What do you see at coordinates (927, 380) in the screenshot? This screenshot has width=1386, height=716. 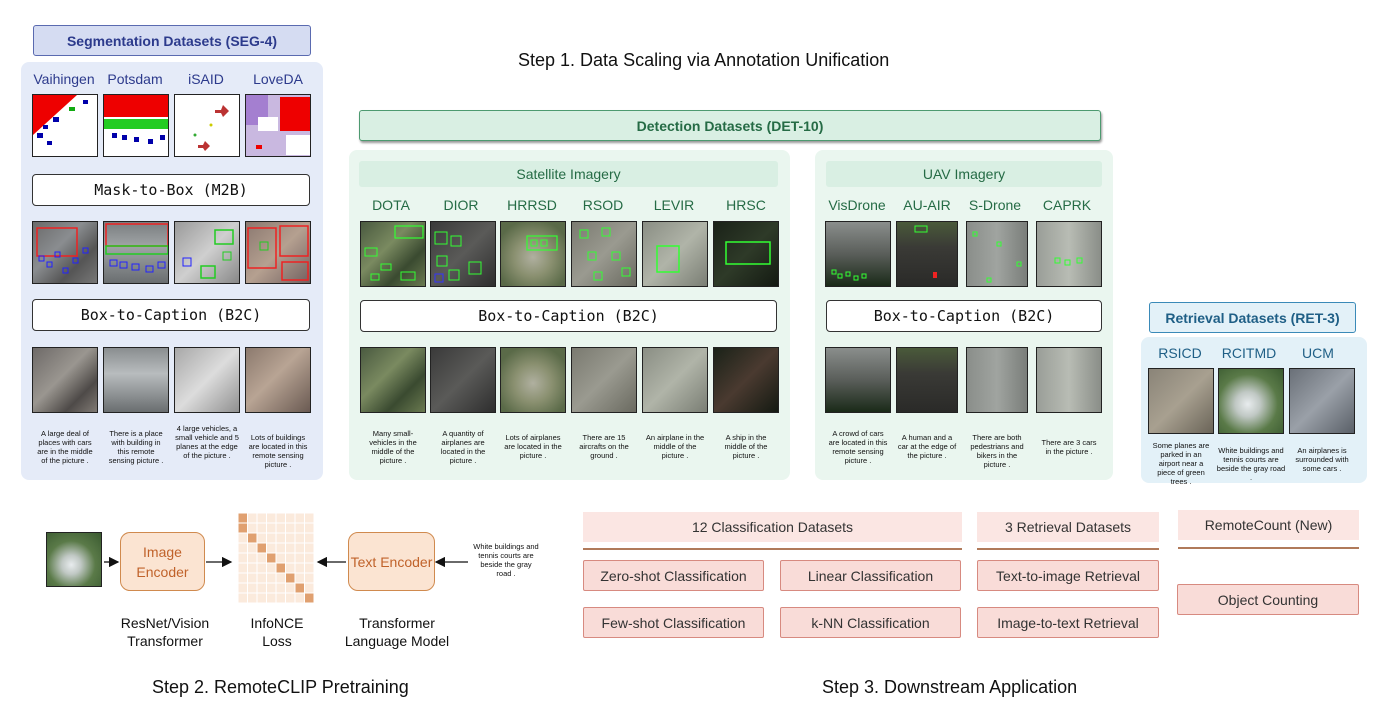 I see `uav-photo-au-air` at bounding box center [927, 380].